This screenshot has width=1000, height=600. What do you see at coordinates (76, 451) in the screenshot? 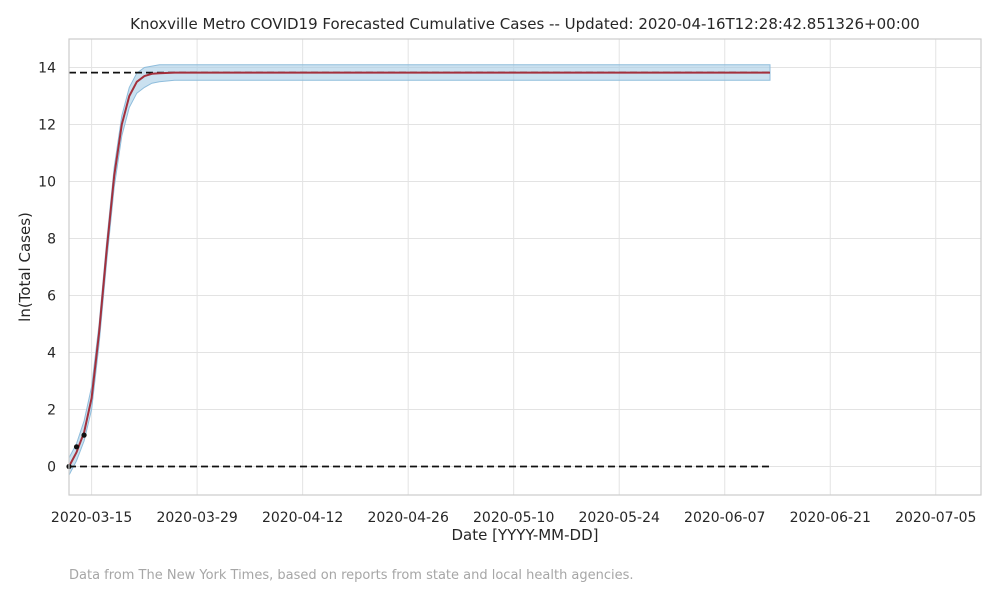
I see `observed-points-layer` at bounding box center [76, 451].